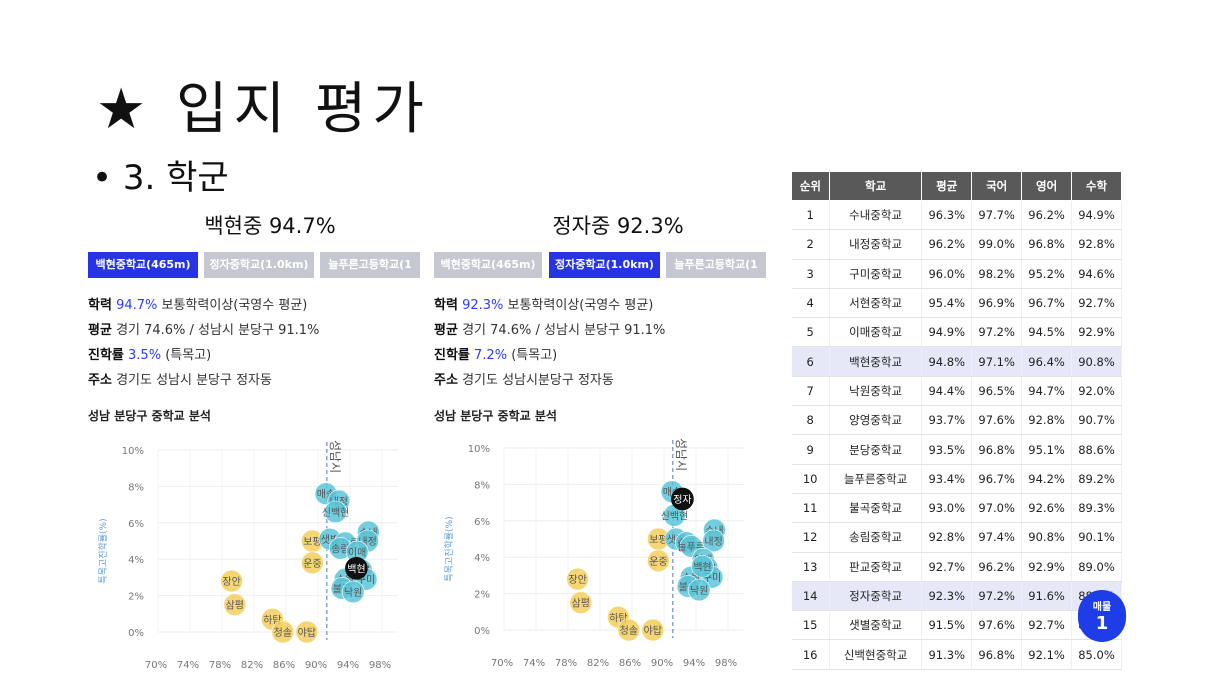 Image resolution: width=1216 pixels, height=684 pixels. Describe the element at coordinates (682, 500) in the screenshot. I see `data-point-label: 정자` at that location.